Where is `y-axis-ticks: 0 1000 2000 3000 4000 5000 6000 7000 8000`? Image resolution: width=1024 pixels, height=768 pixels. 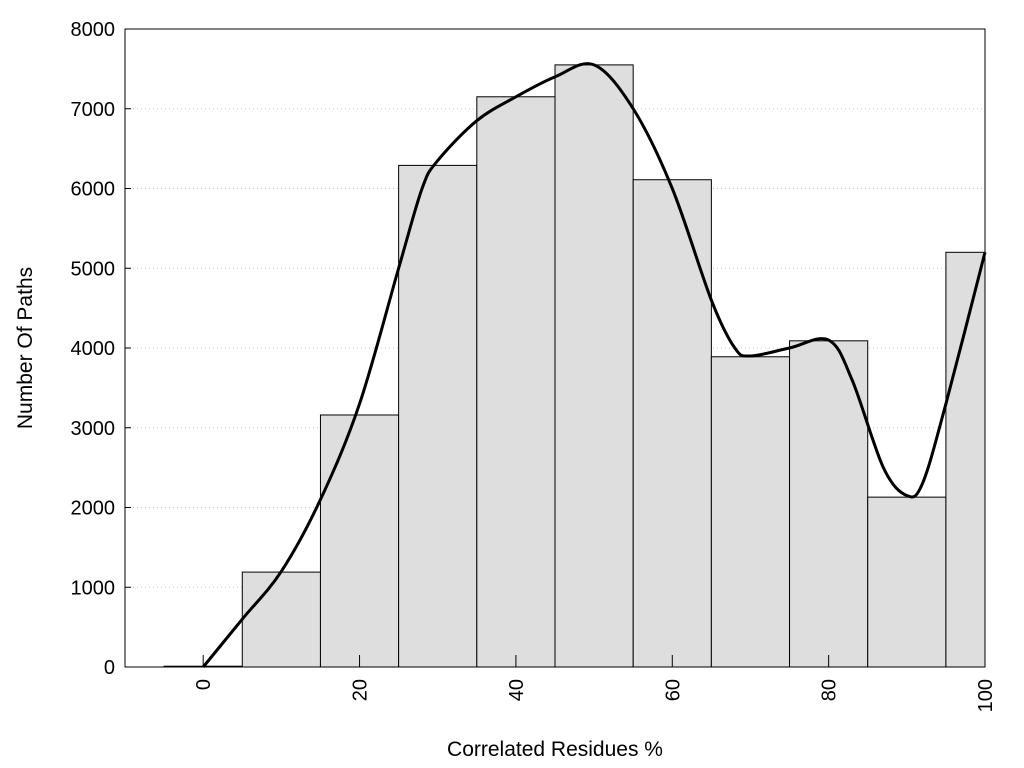 y-axis-ticks: 0 1000 2000 3000 4000 5000 6000 7000 8000 is located at coordinates (101, 349).